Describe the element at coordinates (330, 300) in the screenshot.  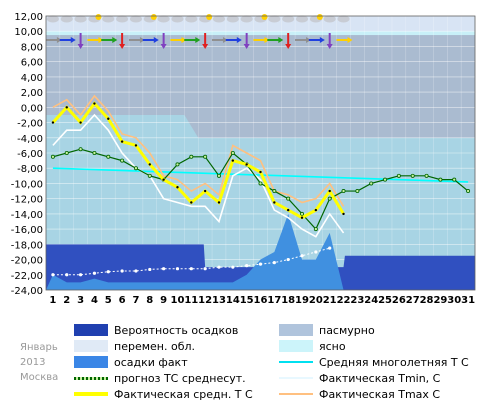
I see `x-tick-label: 21` at that location.